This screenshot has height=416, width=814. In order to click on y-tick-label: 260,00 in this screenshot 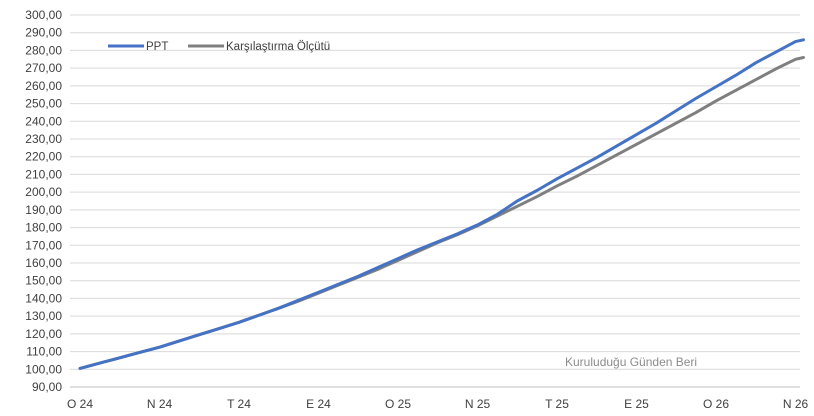, I will do `click(43, 86)`.